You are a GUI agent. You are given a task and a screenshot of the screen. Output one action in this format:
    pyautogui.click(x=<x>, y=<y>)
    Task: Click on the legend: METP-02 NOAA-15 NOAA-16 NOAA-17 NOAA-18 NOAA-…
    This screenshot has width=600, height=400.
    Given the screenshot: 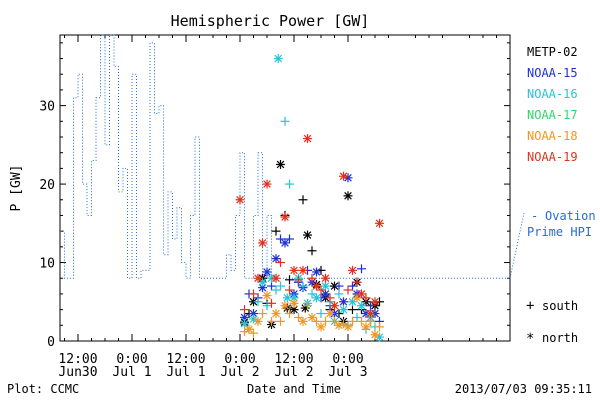 What is the action you would take?
    pyautogui.click(x=543, y=162)
    